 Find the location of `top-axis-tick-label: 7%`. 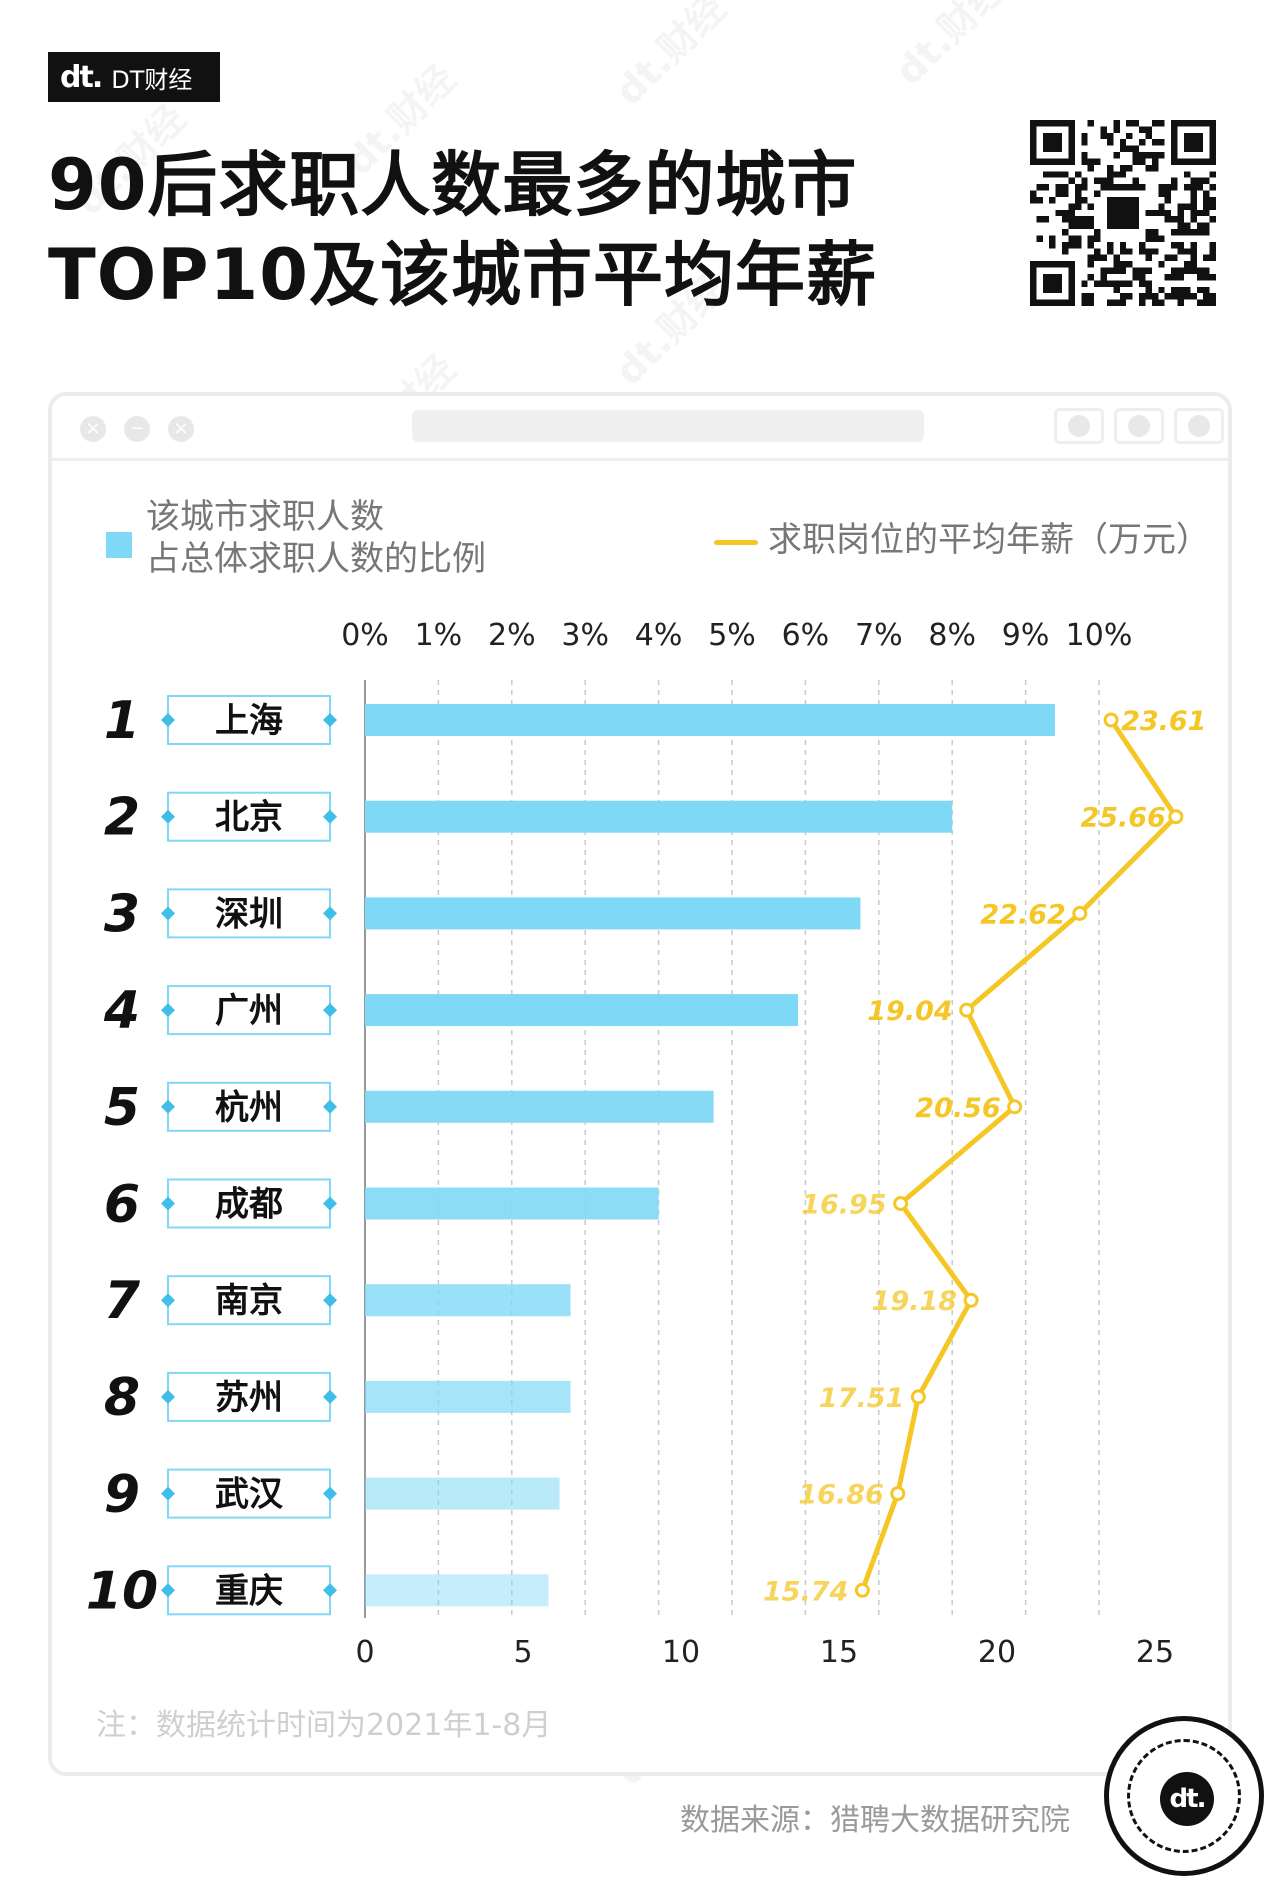

top-axis-tick-label: 7% is located at coordinates (879, 635).